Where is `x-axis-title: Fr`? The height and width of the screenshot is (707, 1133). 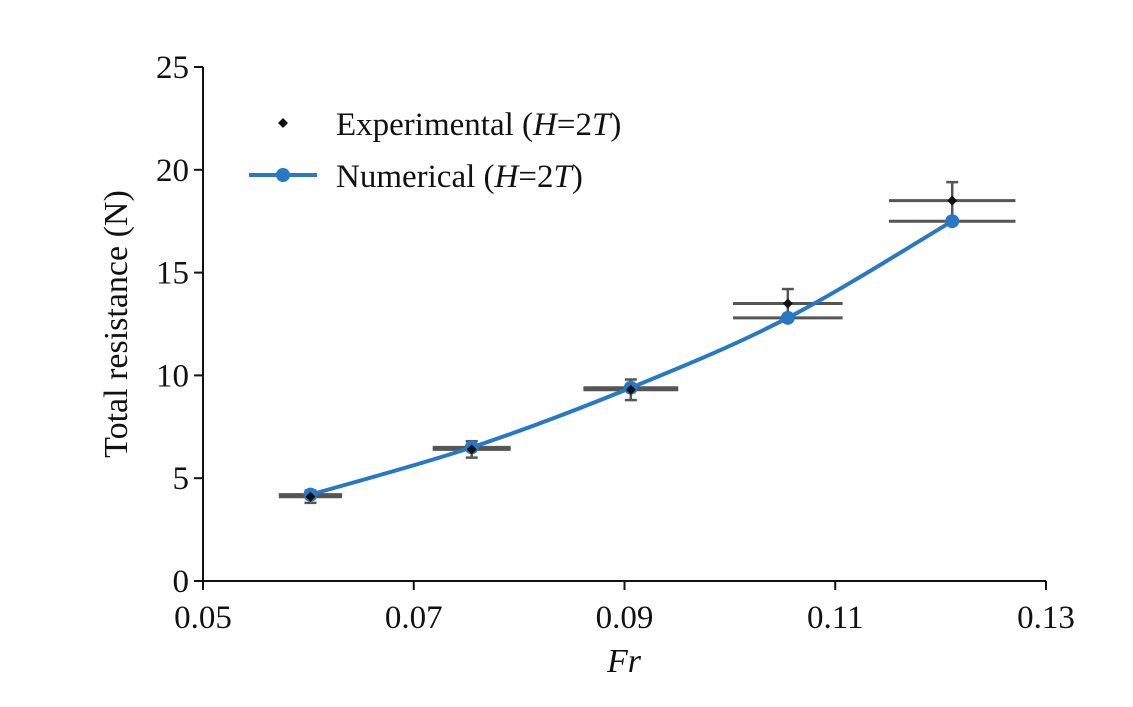
x-axis-title: Fr is located at coordinates (624, 661).